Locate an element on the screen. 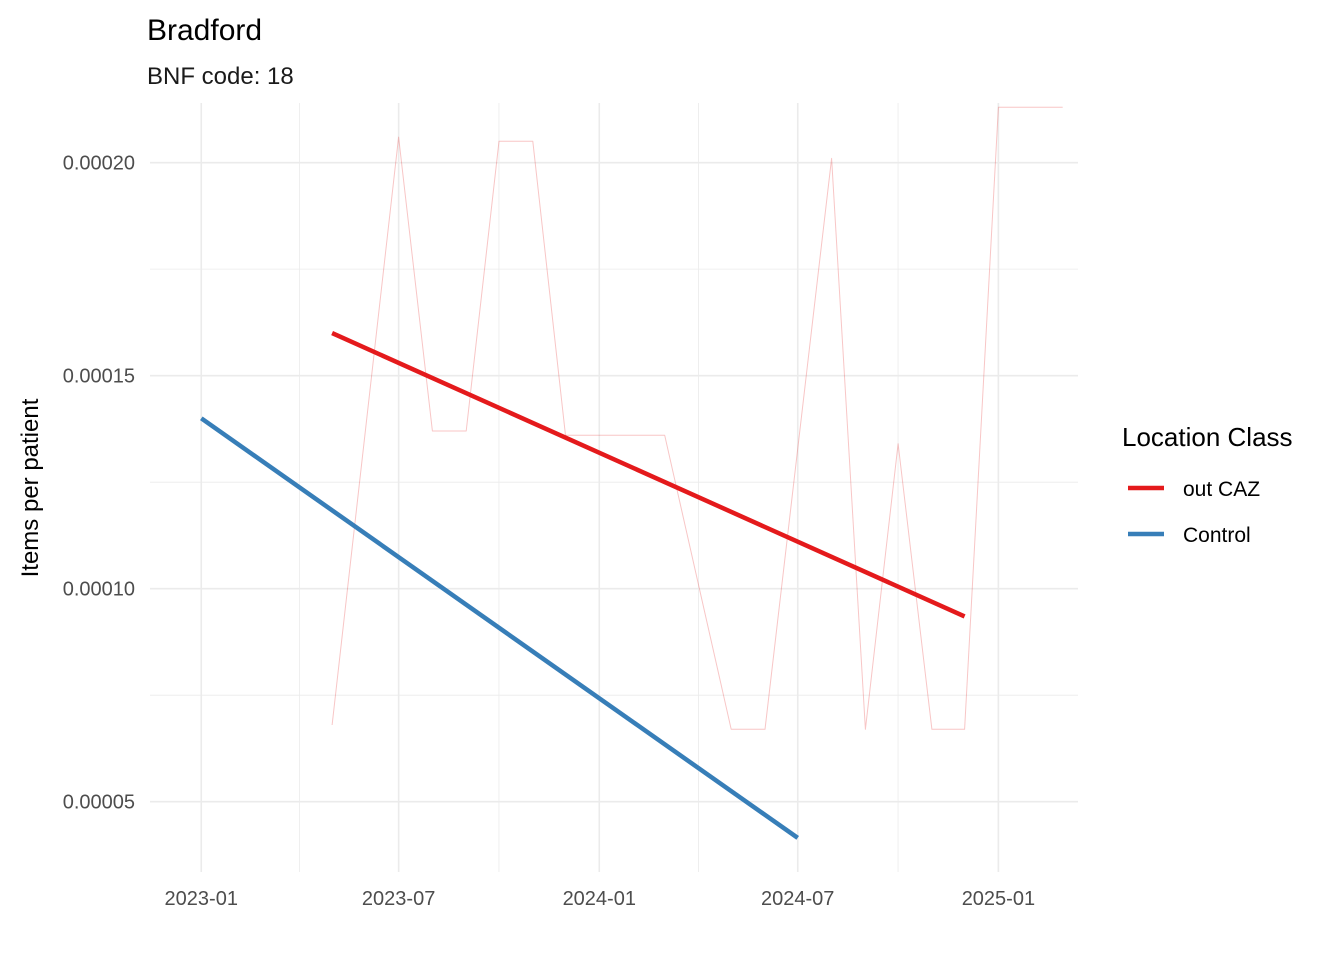  legend: Location Class out CAZ Control is located at coordinates (1207, 484).